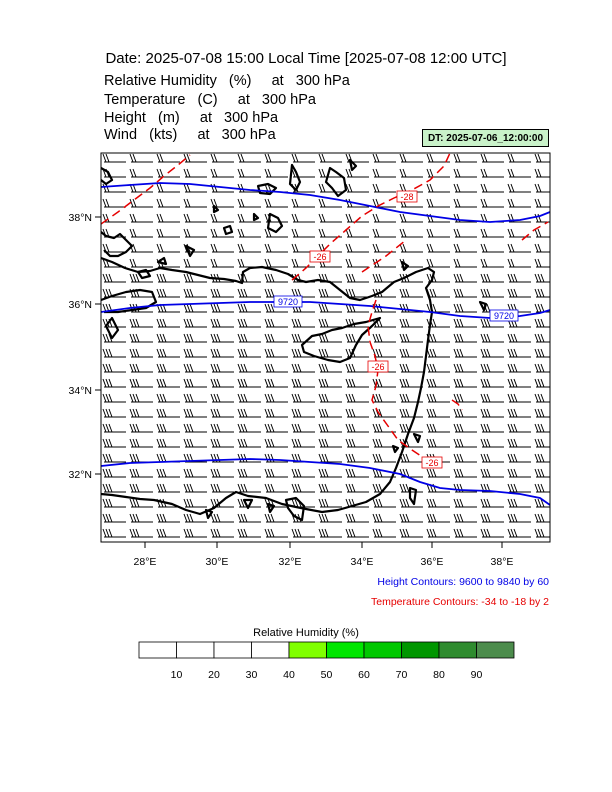 Image resolution: width=612 pixels, height=792 pixels. I want to click on lon-tick-label: 32°E, so click(290, 562).